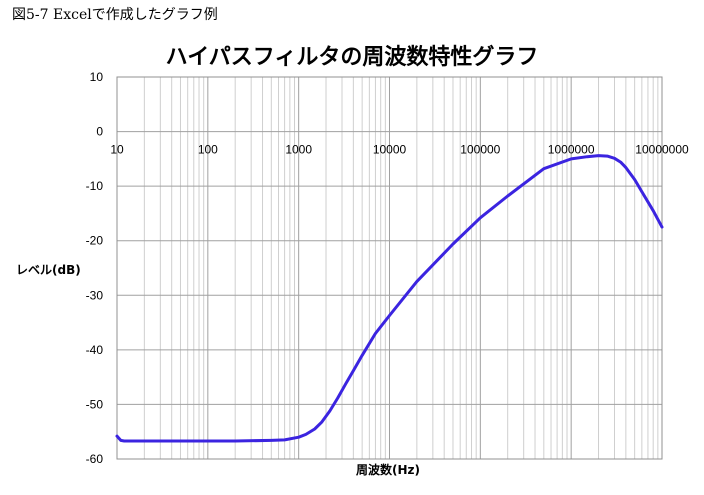 The image size is (704, 495). I want to click on x-tick-label: 10000000, so click(662, 150).